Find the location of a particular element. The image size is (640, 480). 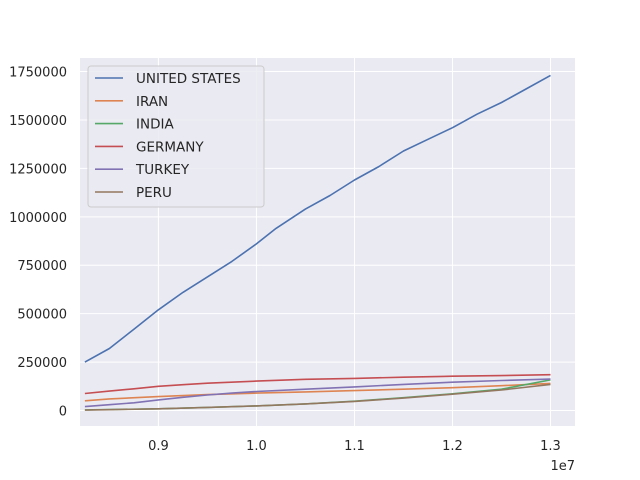

y-tick-label: 1250000 is located at coordinates (38, 169).